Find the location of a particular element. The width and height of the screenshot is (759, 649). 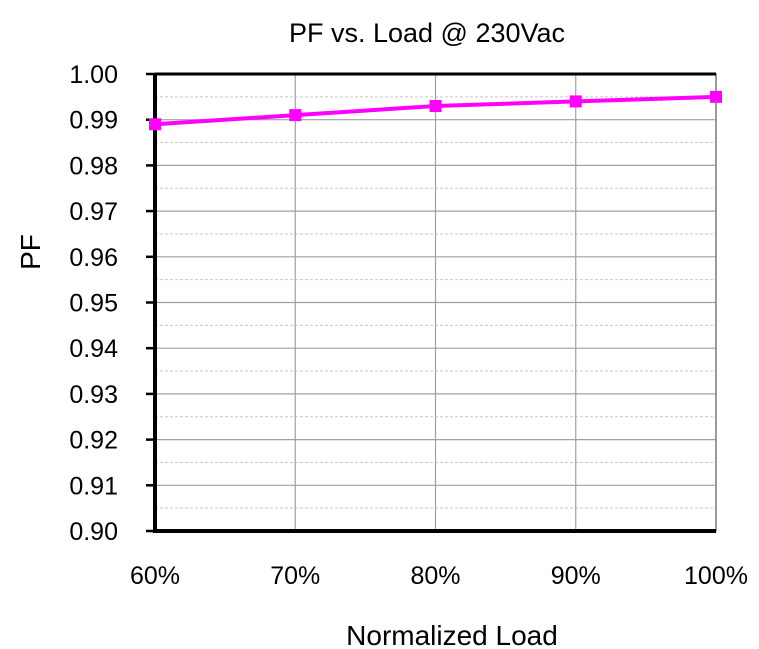

x-tick-label: 100% is located at coordinates (716, 576).